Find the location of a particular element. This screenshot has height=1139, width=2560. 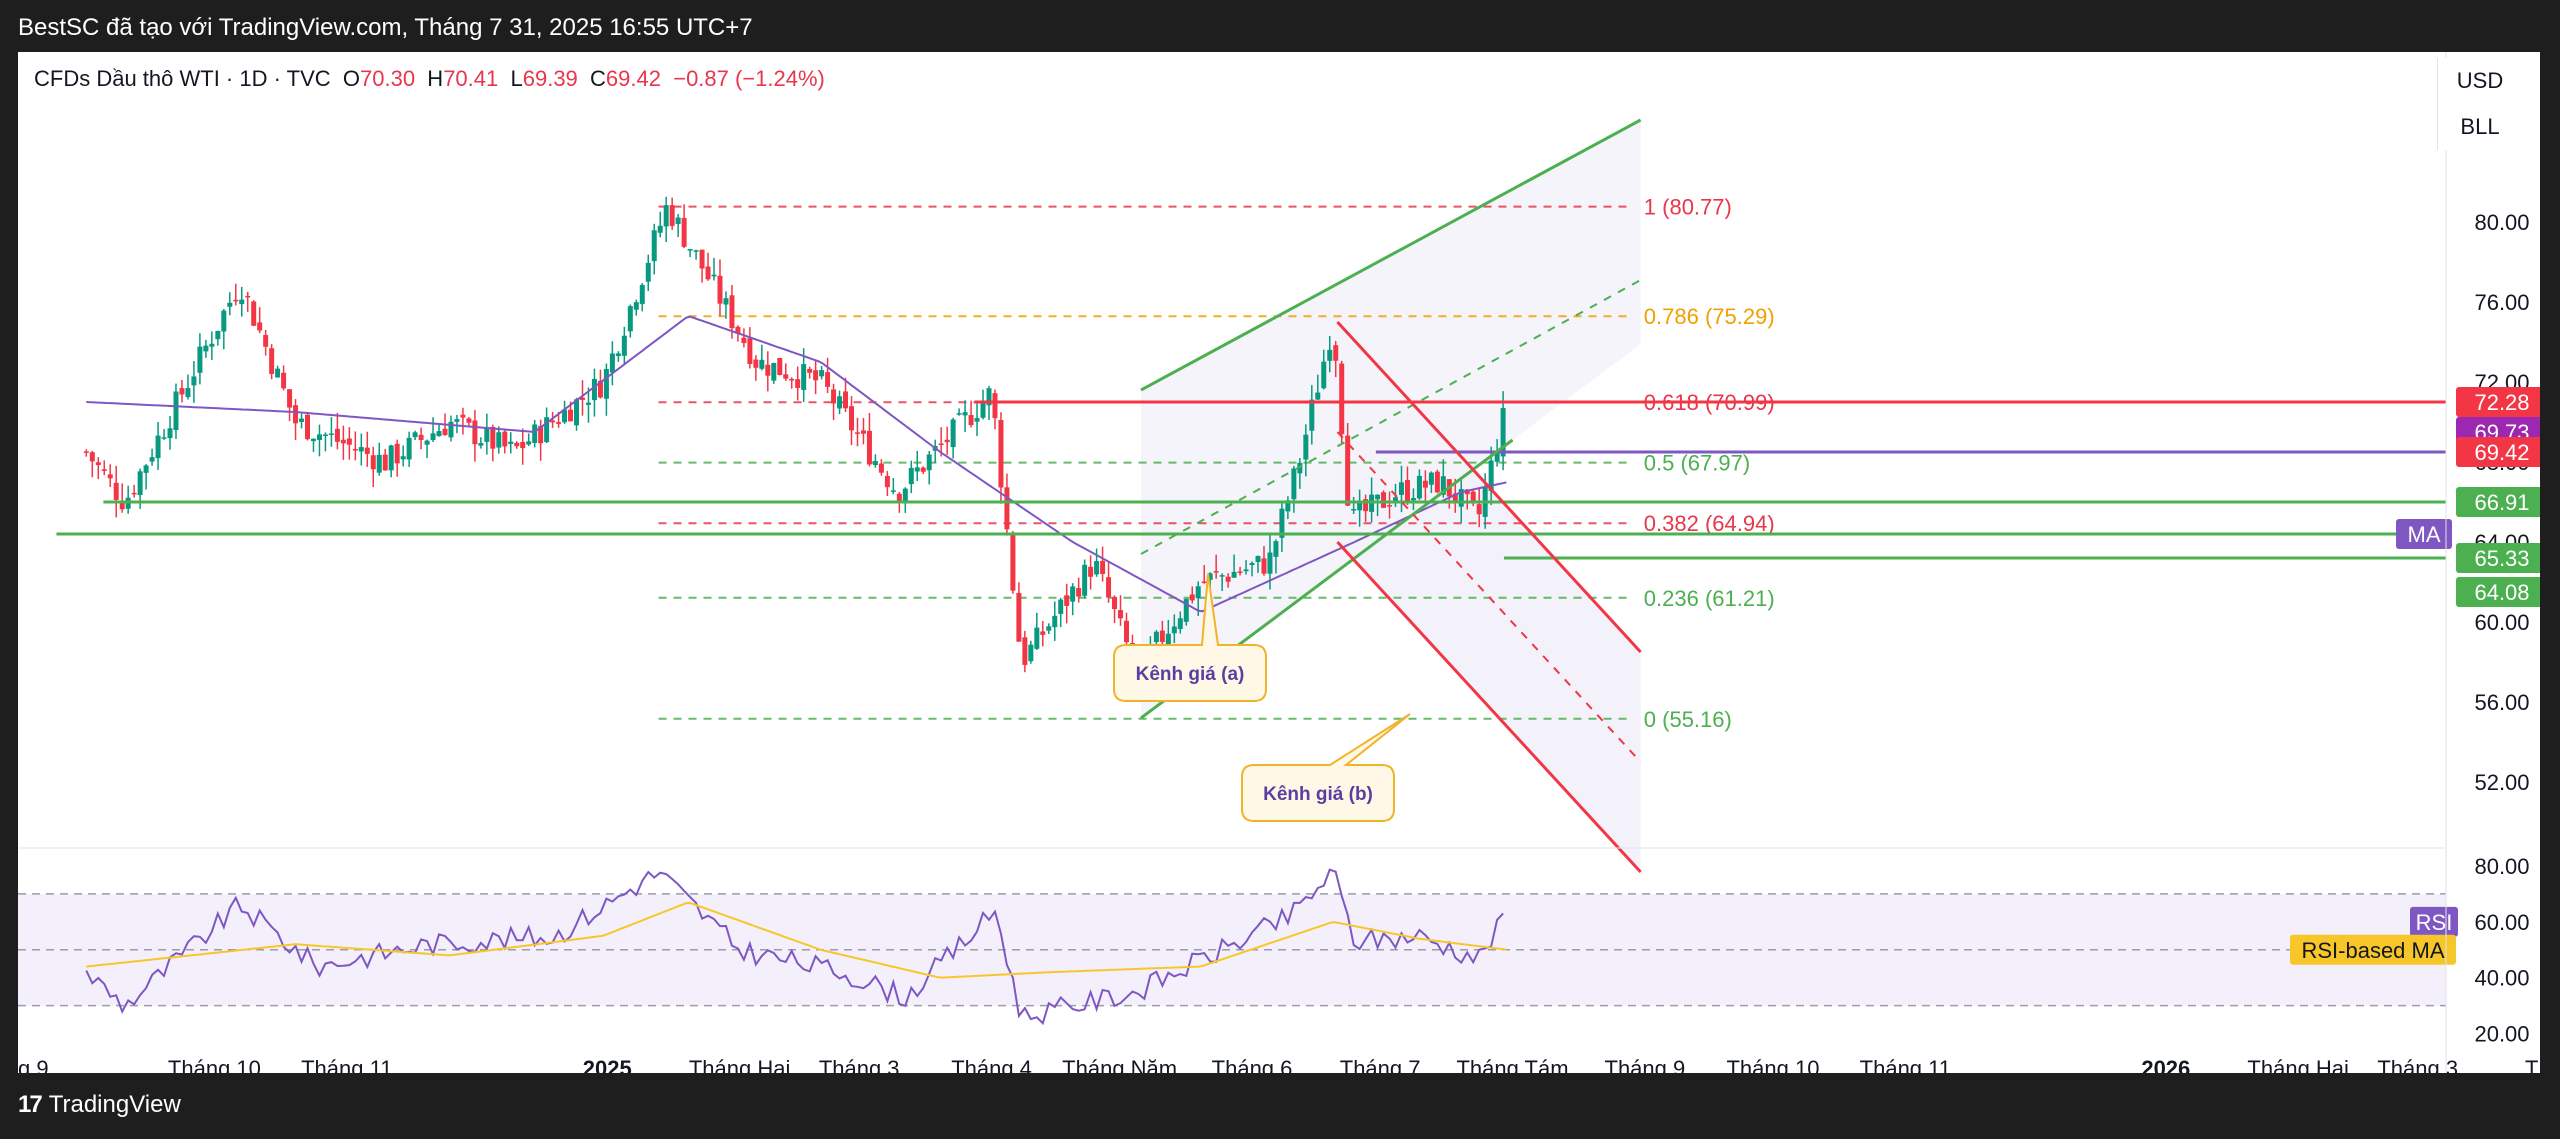

fib-level-label: 0.382 (64.94) is located at coordinates (1709, 523).